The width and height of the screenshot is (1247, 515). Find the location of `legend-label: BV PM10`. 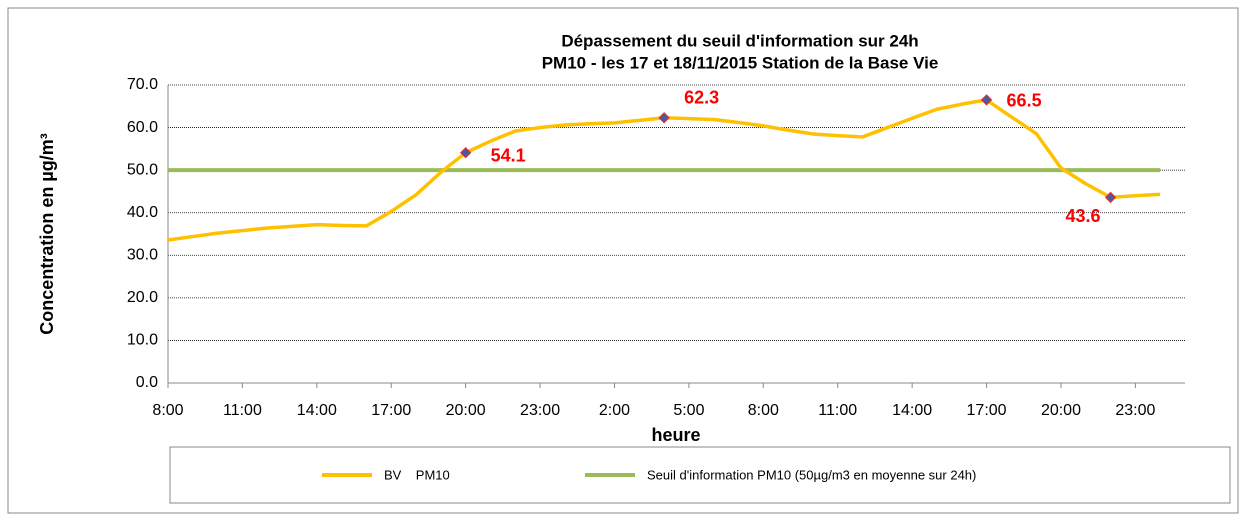

legend-label: BV PM10 is located at coordinates (417, 474).